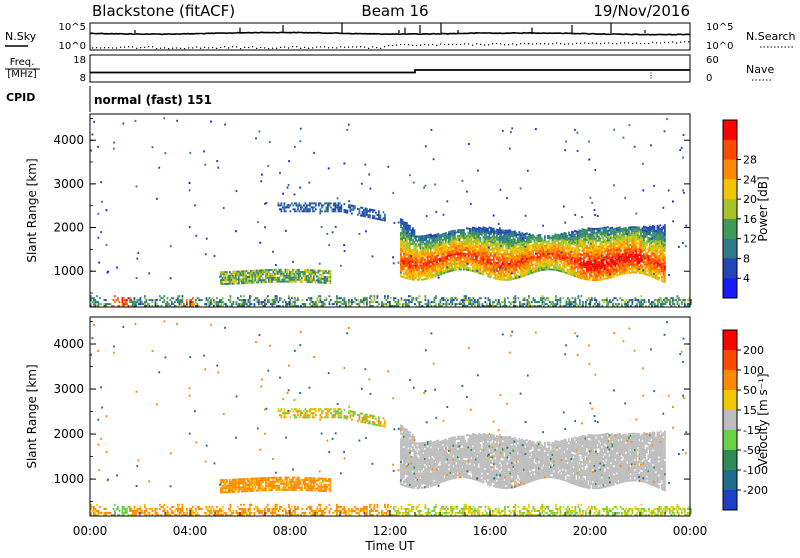  Describe the element at coordinates (760, 69) in the screenshot. I see `nave-label: Nave` at that location.